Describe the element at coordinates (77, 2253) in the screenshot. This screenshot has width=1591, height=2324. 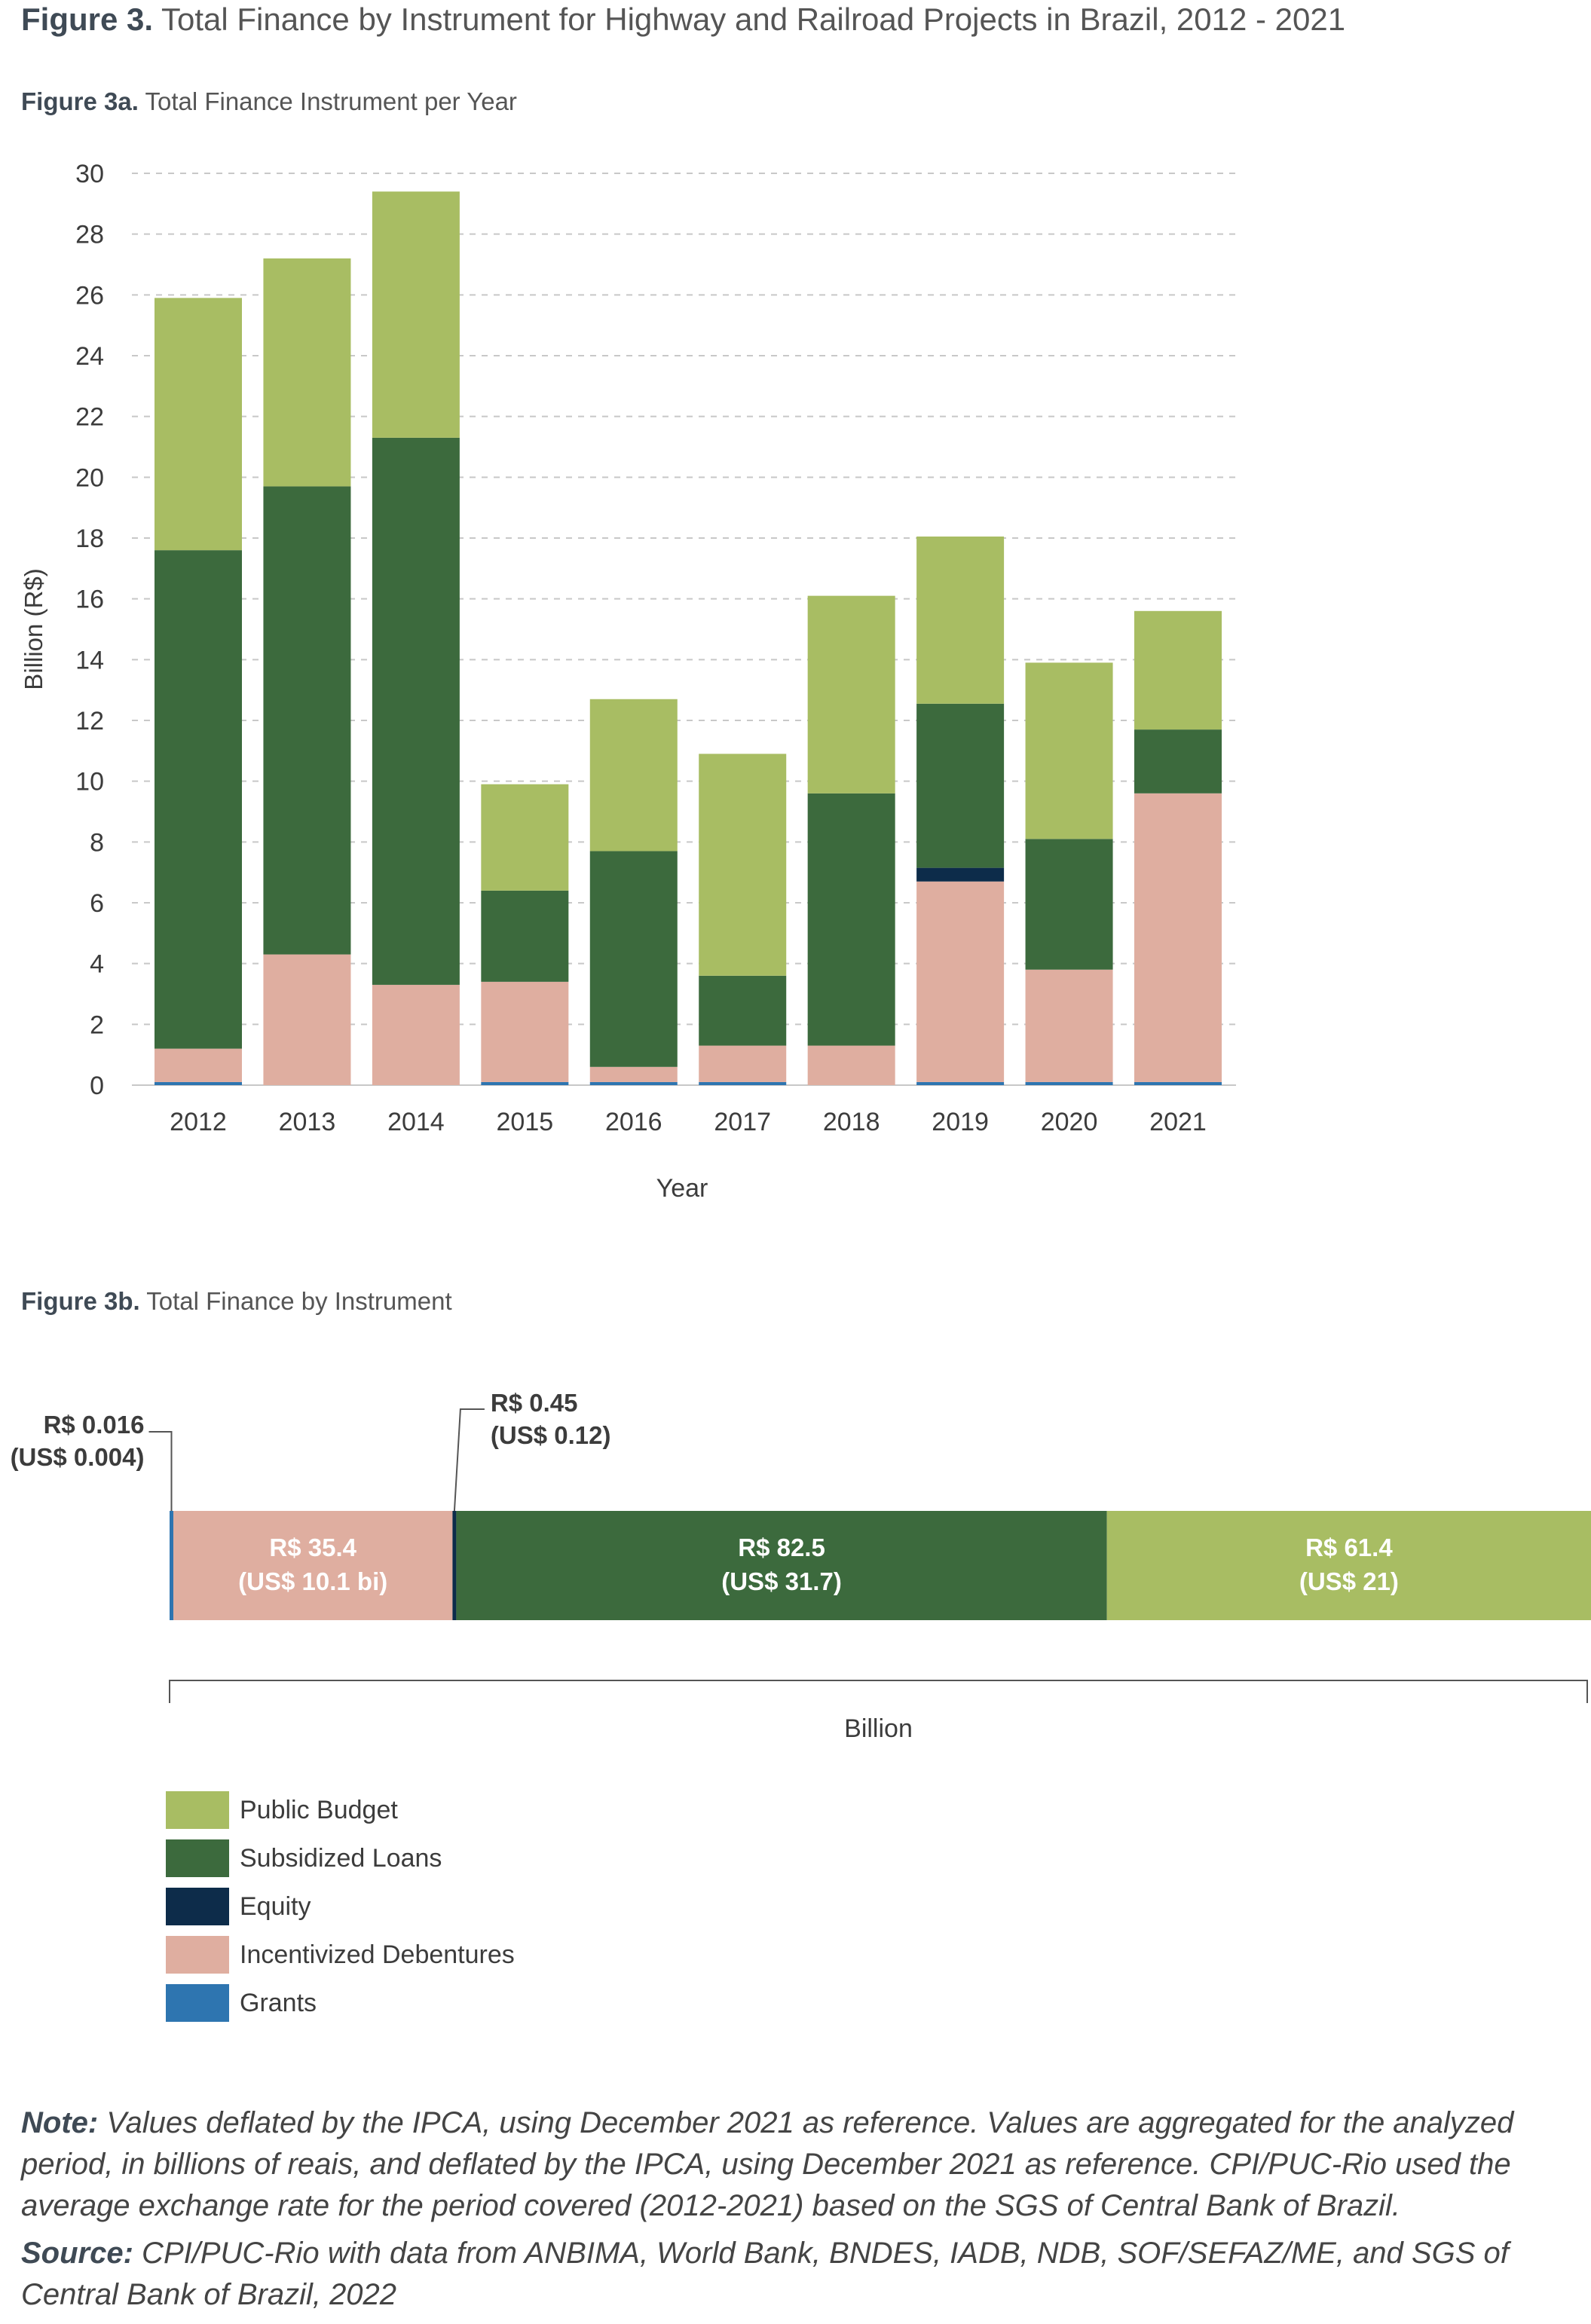
I see `source-label: Source:` at that location.